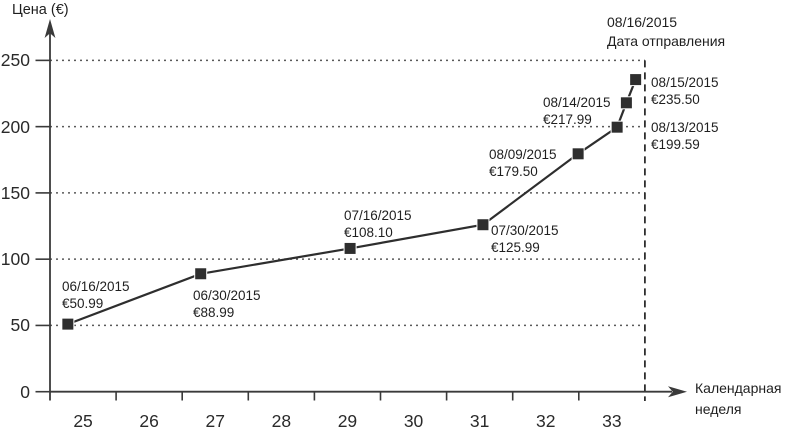  What do you see at coordinates (413, 420) in the screenshot?
I see `x-tick-label-30: 30` at bounding box center [413, 420].